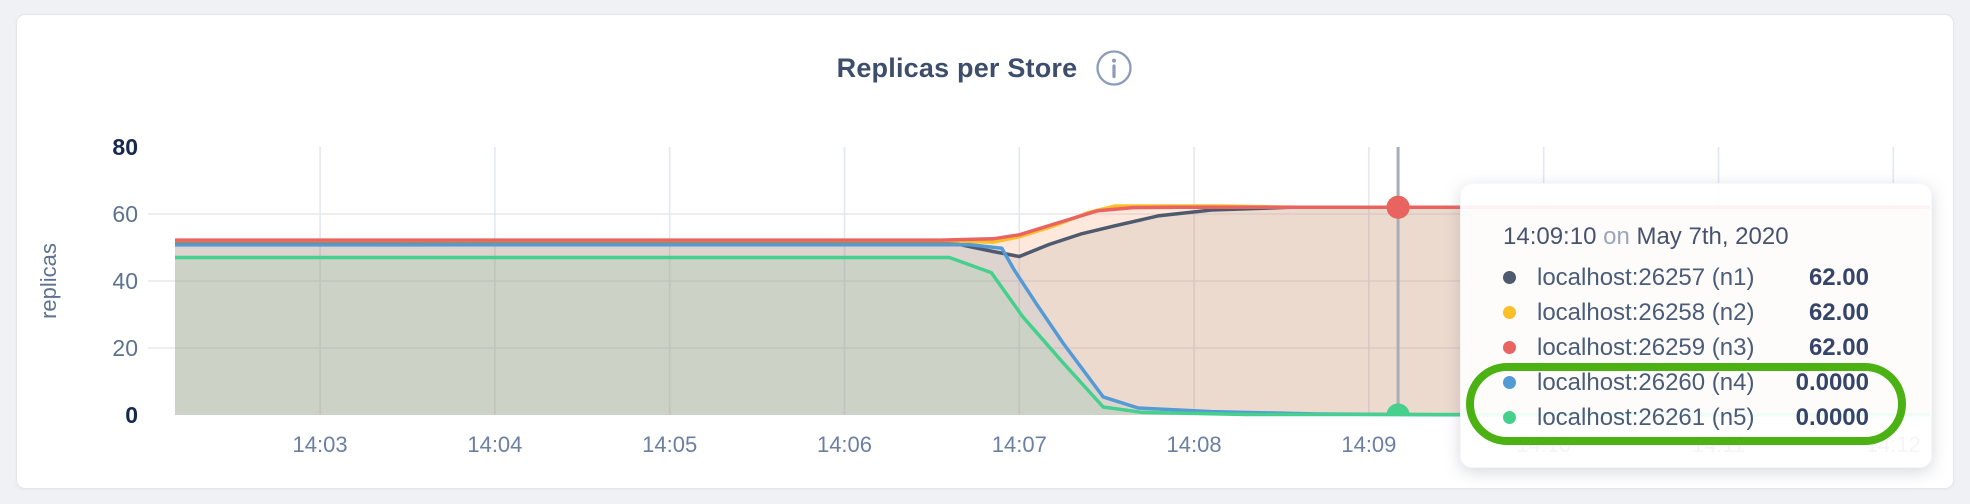 The width and height of the screenshot is (1970, 504). I want to click on y-tick-label: 20, so click(125, 348).